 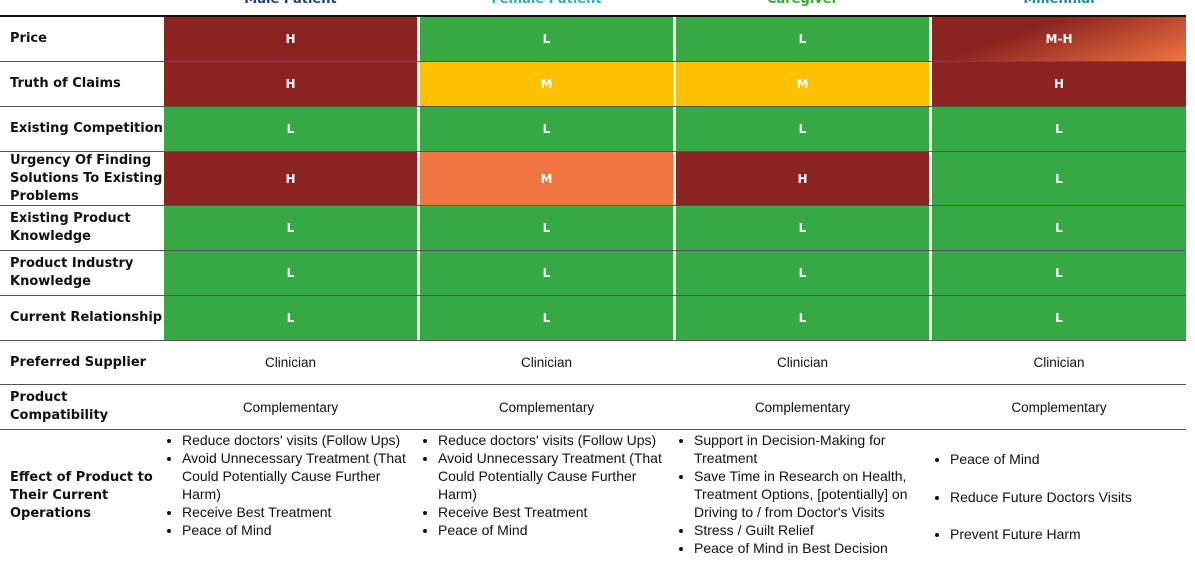 What do you see at coordinates (1059, 3) in the screenshot?
I see `column-header: Millennial` at bounding box center [1059, 3].